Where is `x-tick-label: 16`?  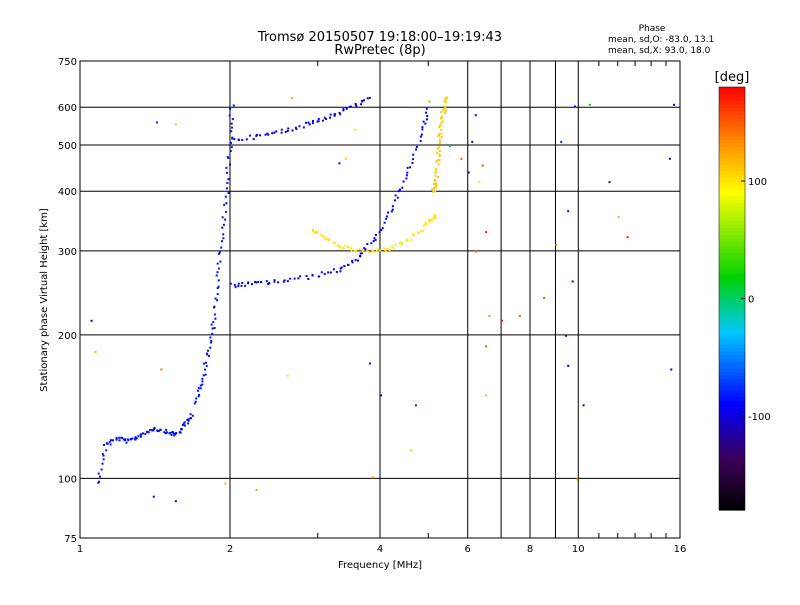 x-tick-label: 16 is located at coordinates (680, 549).